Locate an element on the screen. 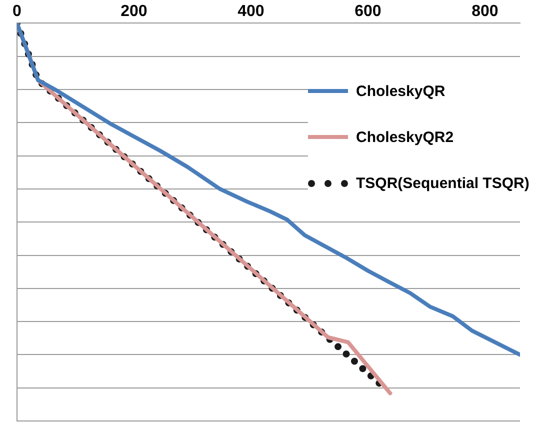 The width and height of the screenshot is (539, 425). legend-label: TSQR(Sequential TSQR) is located at coordinates (443, 183).